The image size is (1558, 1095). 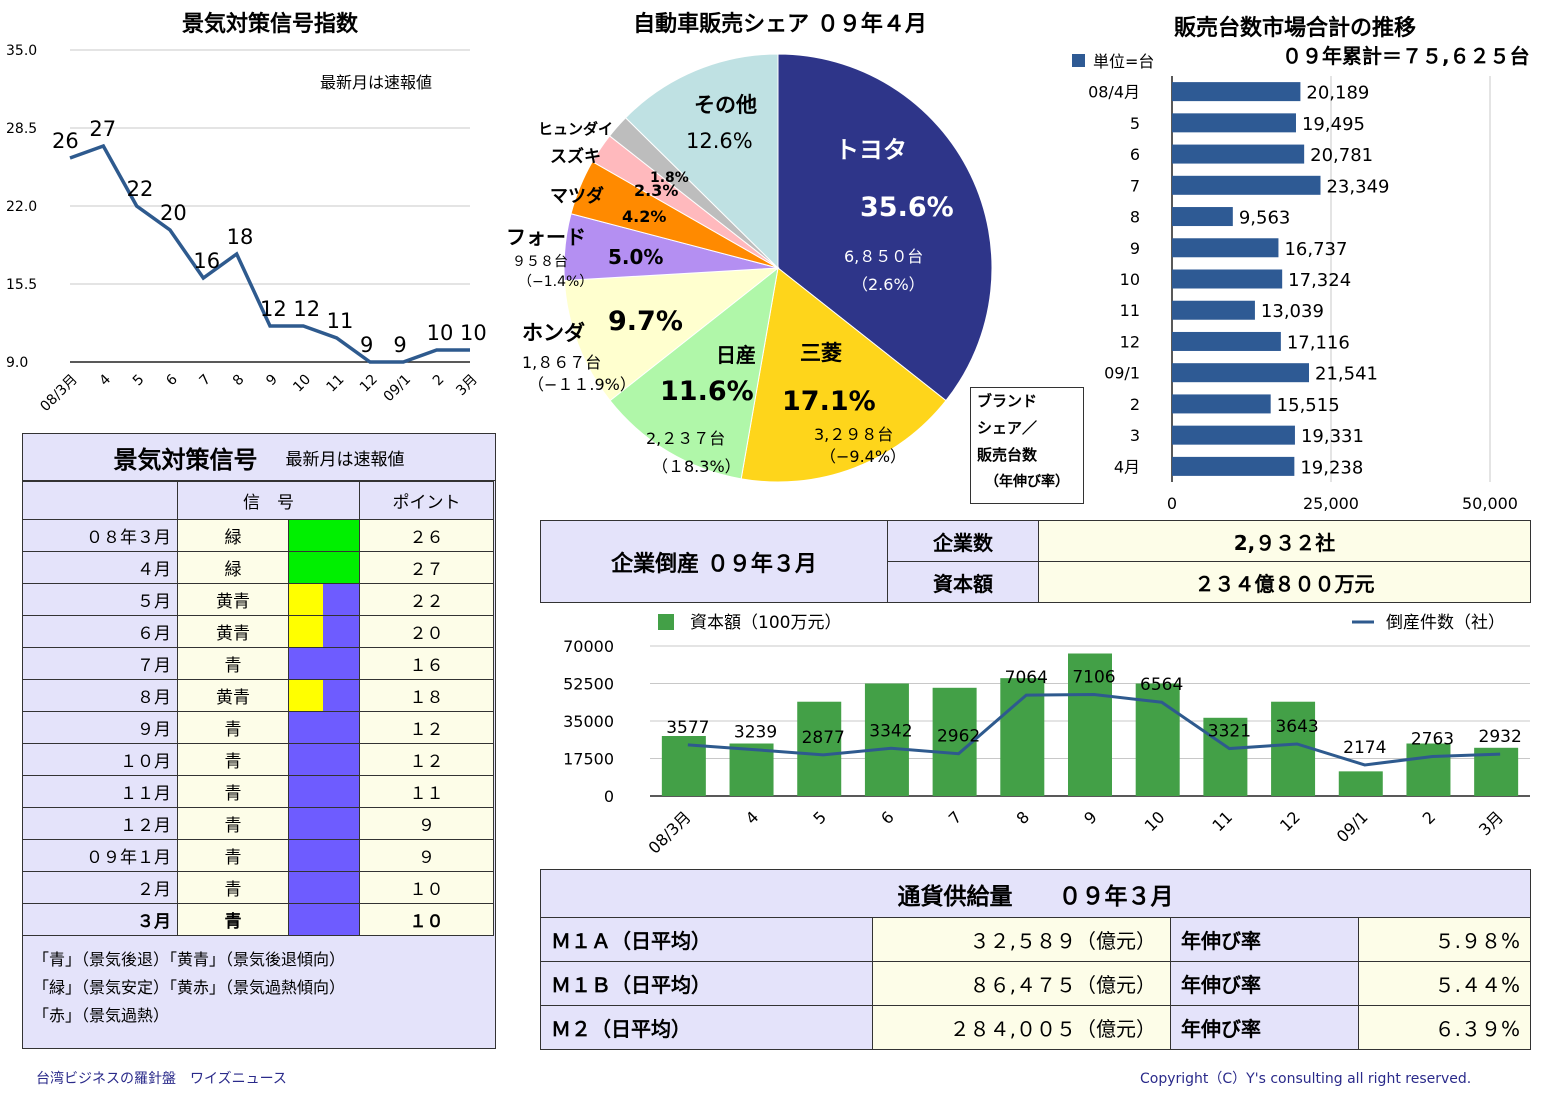 What do you see at coordinates (890, 731) in the screenshot?
I see `bankruptcy-count-label: 3342` at bounding box center [890, 731].